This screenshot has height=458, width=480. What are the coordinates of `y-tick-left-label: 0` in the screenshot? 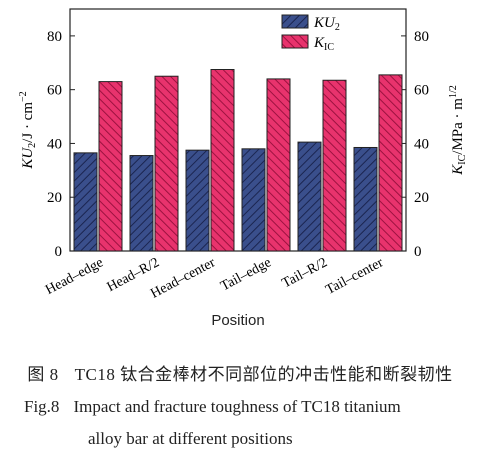 It's located at (59, 252).